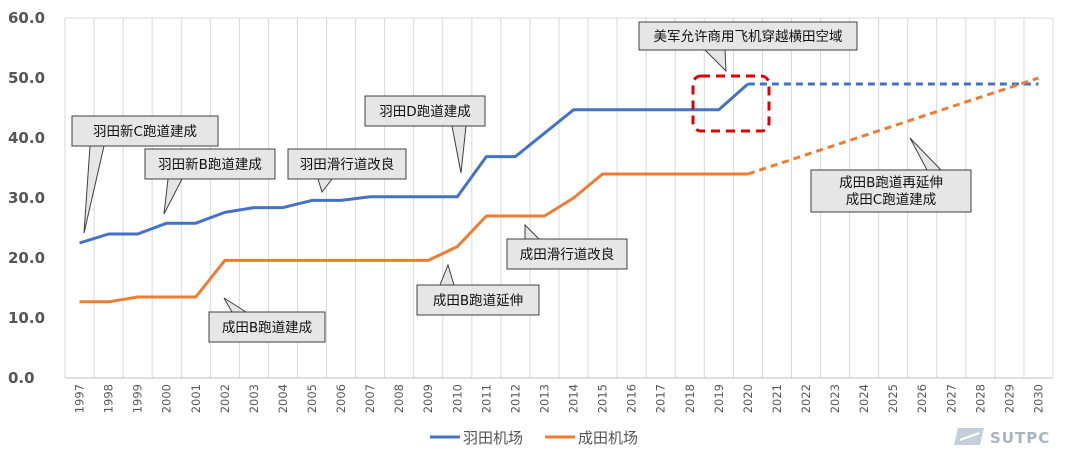  I want to click on series-plan-narita, so click(893, 126).